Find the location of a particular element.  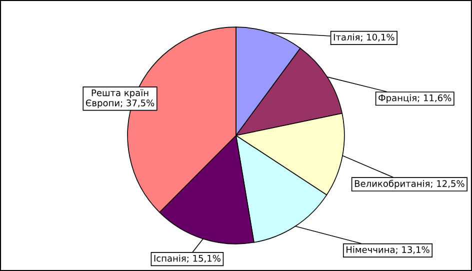

slice-label: Іспанія; 15,1% is located at coordinates (187, 258).